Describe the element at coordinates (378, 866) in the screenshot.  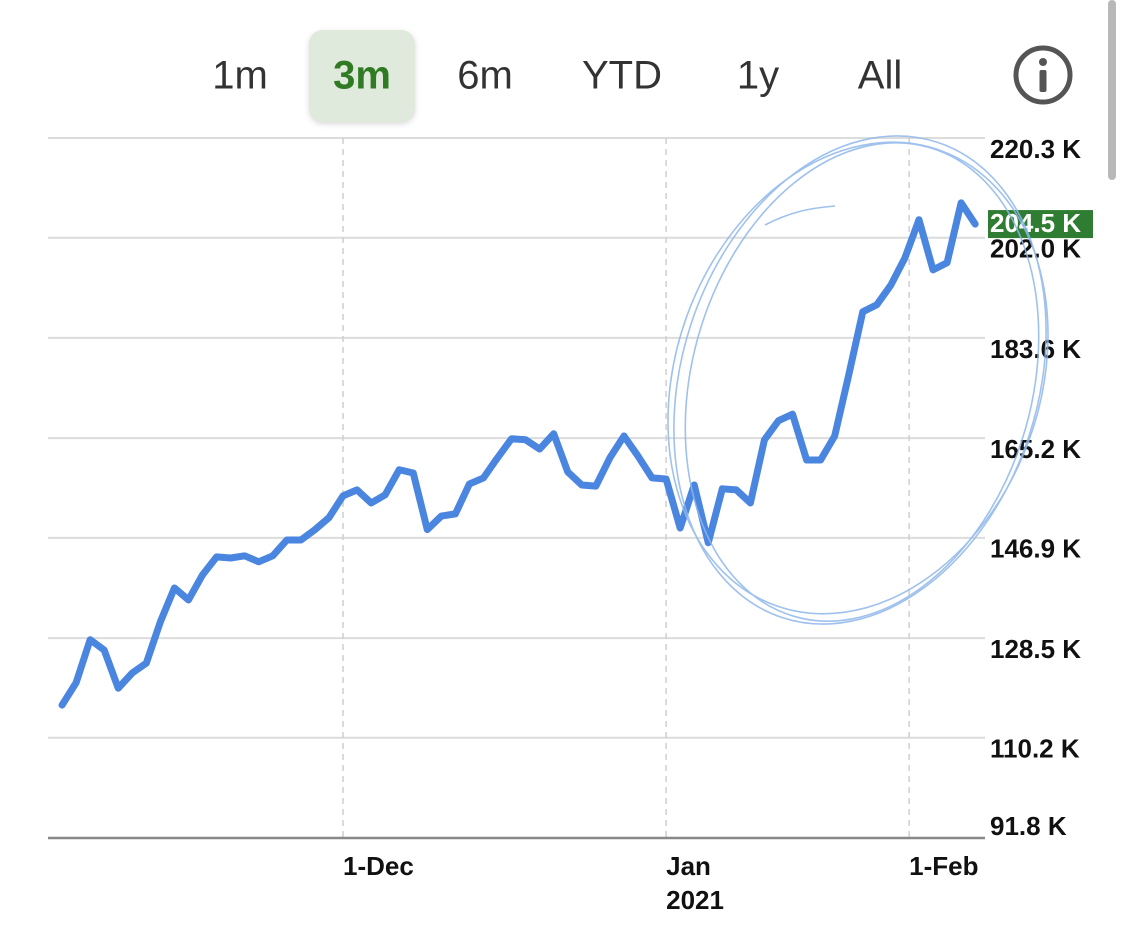
I see `x-tick-label: 1-Dec` at that location.